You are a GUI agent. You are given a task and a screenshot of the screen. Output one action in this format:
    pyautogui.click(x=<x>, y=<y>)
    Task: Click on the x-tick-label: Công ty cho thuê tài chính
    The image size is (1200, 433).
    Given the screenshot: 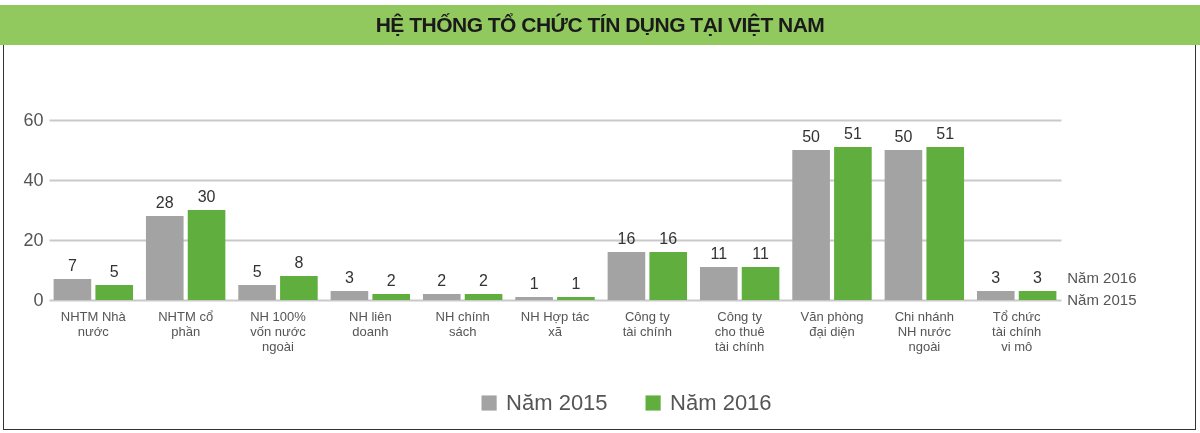 What is the action you would take?
    pyautogui.click(x=739, y=331)
    